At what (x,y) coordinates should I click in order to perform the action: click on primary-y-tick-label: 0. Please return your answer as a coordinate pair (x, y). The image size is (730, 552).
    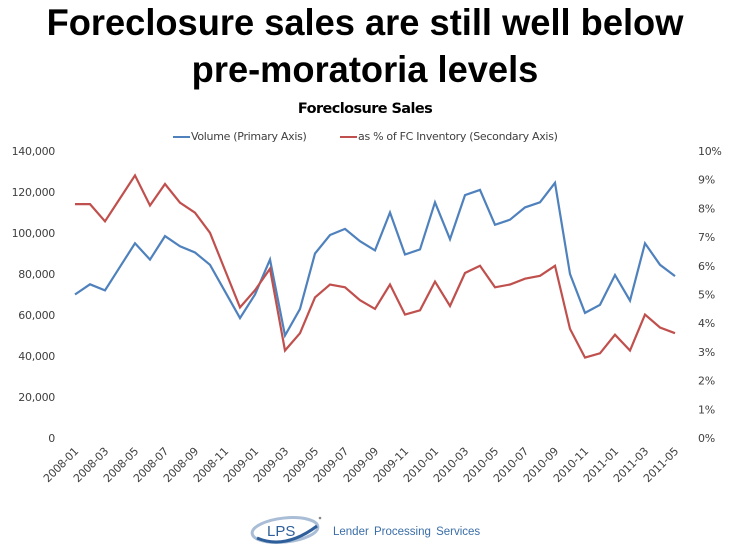
    Looking at the image, I should click on (51, 438).